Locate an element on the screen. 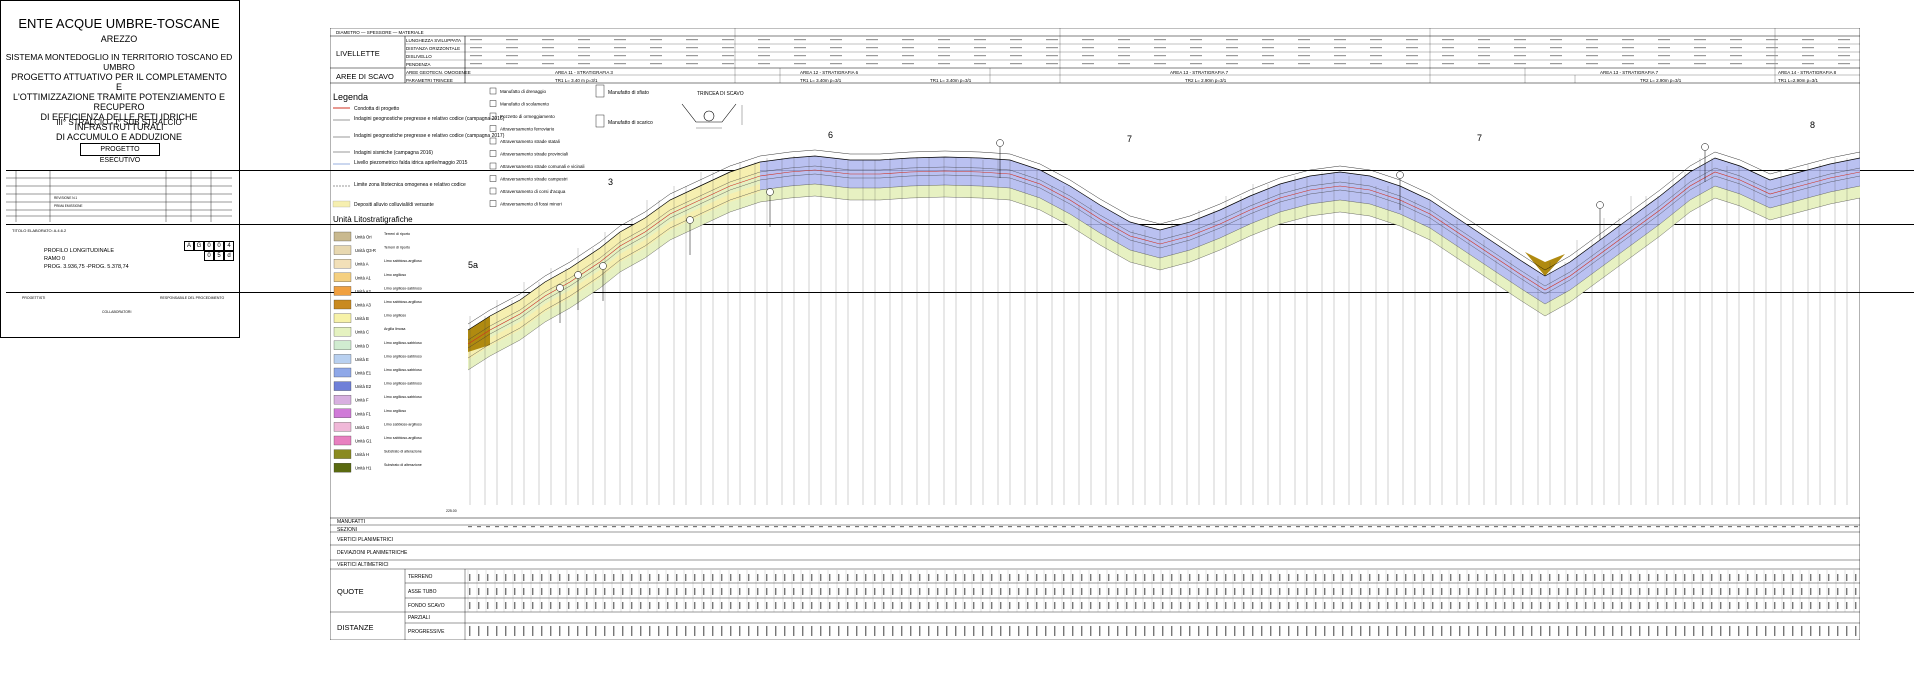  code-cell: d is located at coordinates (229, 256).